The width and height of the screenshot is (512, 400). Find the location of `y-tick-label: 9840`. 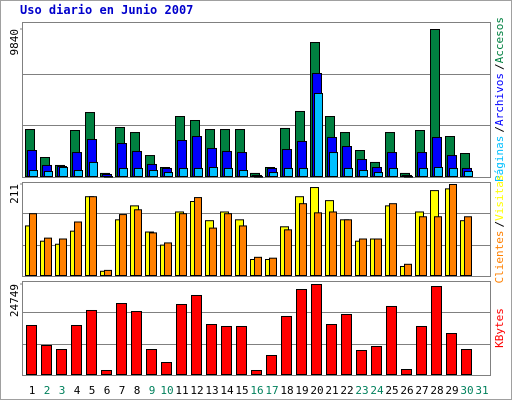

y-tick-label: 9840 is located at coordinates (14, 42).